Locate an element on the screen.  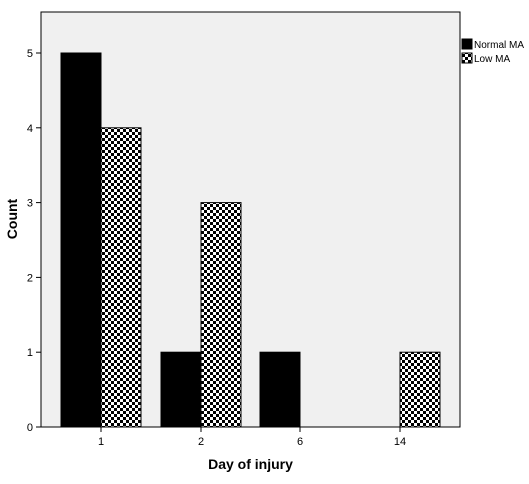
x-tick-label: 14 is located at coordinates (400, 442).